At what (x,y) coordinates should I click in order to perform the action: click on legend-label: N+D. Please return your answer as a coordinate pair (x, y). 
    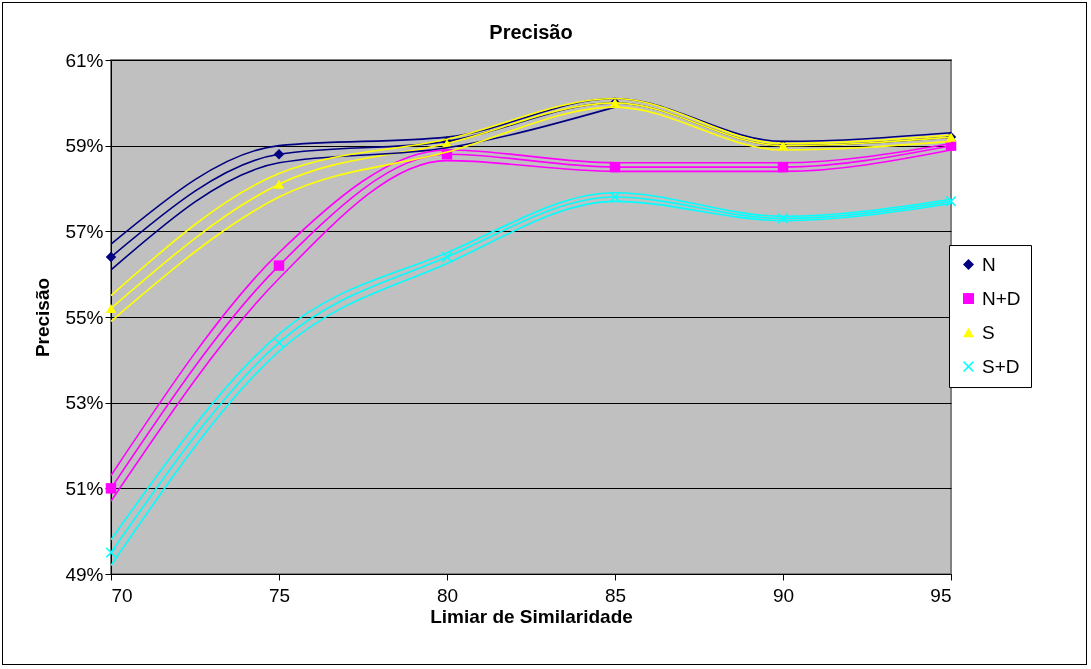
    Looking at the image, I should click on (1001, 298).